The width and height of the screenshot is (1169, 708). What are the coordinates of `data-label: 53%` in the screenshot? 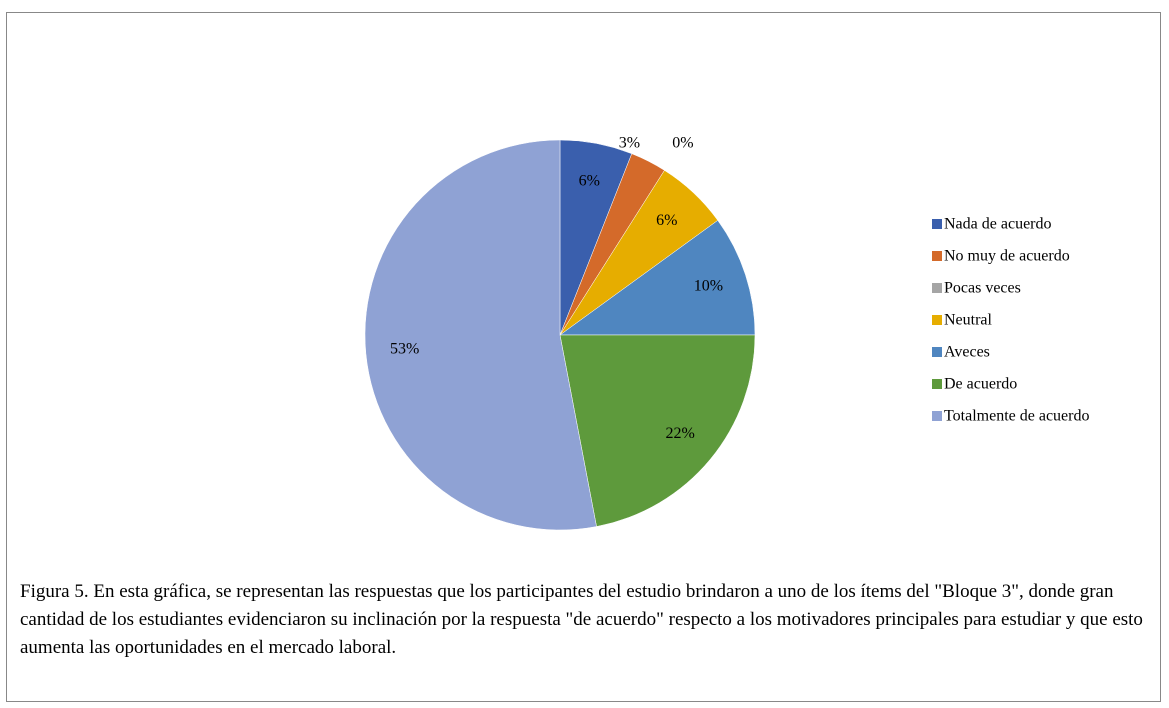 It's located at (404, 348).